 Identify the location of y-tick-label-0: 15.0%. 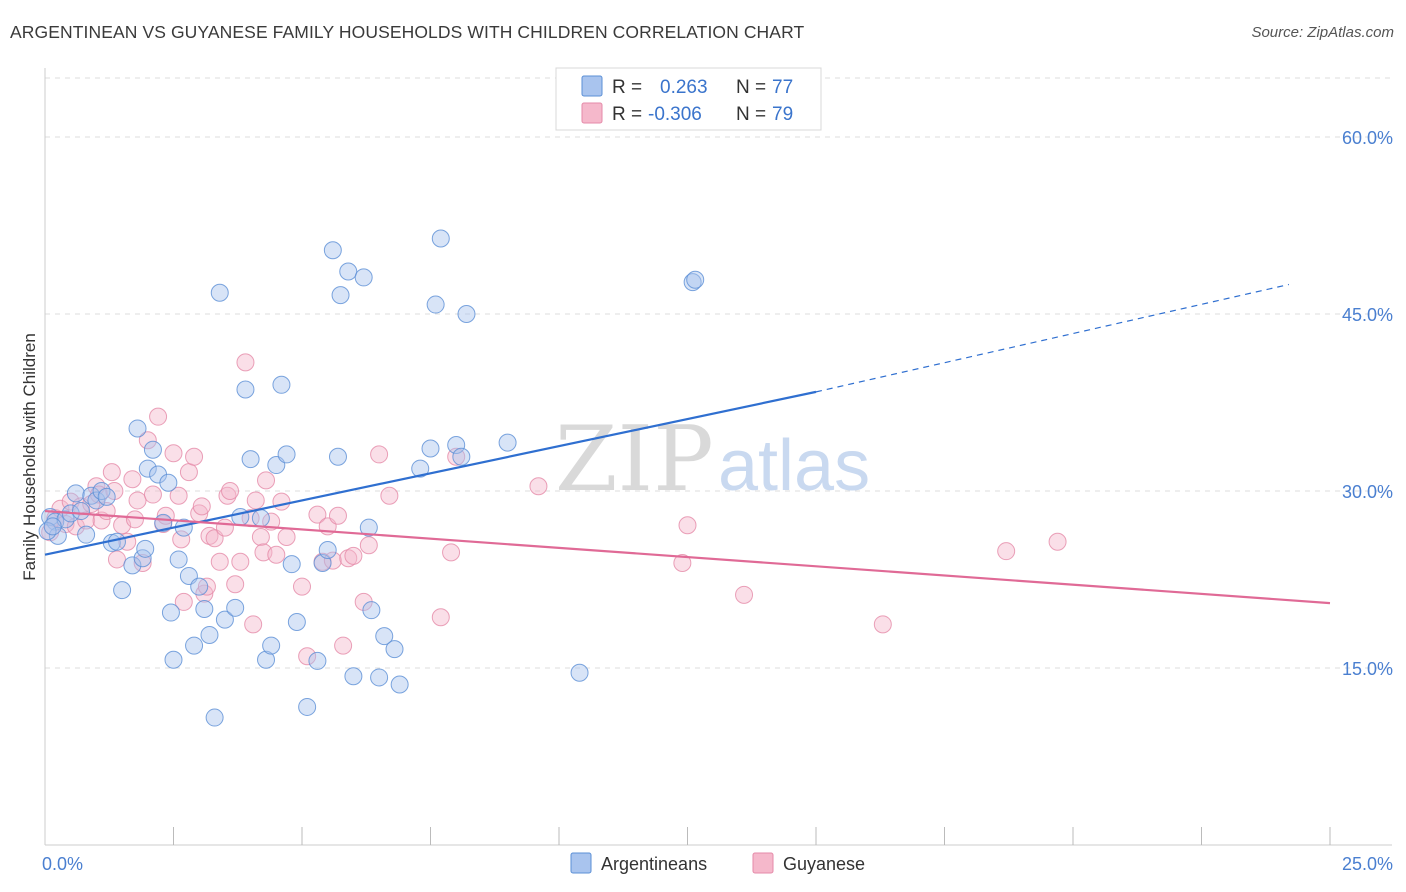
(1367, 669).